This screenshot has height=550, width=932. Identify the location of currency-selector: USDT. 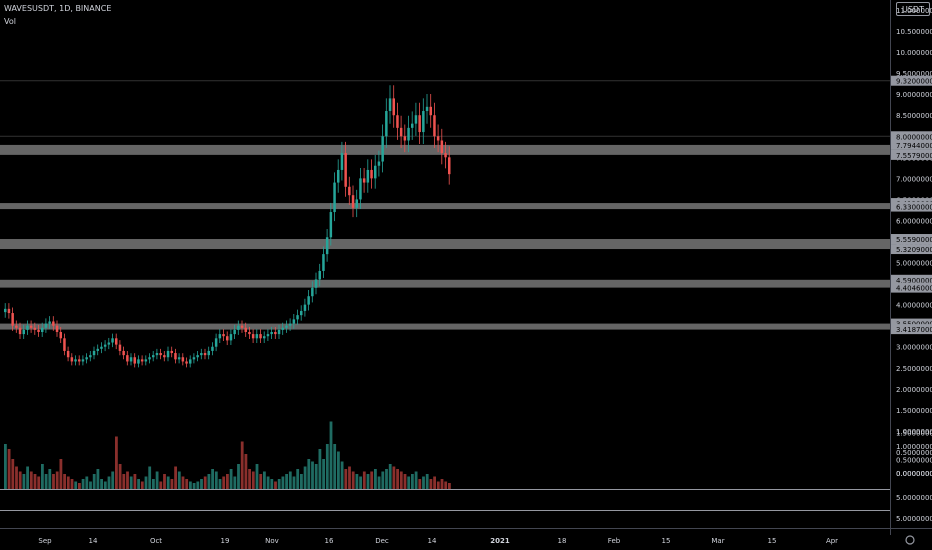
(913, 9).